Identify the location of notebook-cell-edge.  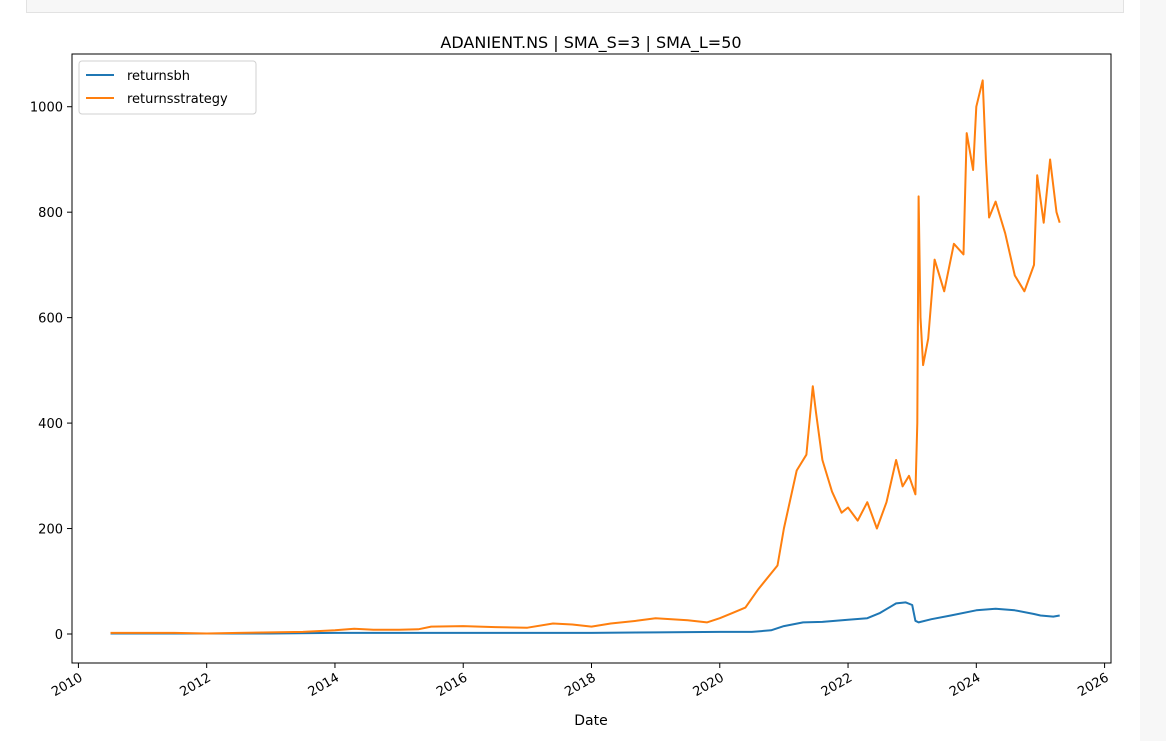
(583, 11).